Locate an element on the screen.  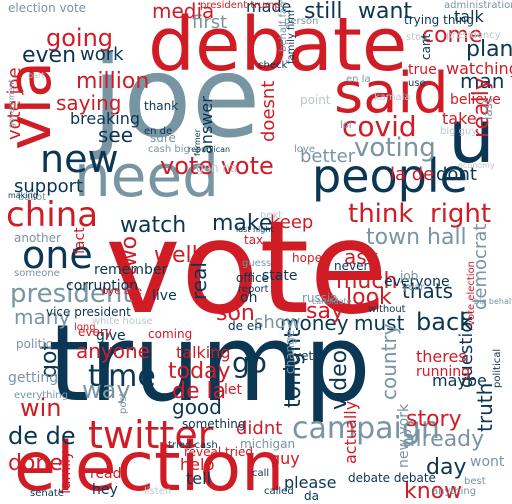
word-way: way is located at coordinates (106, 390).